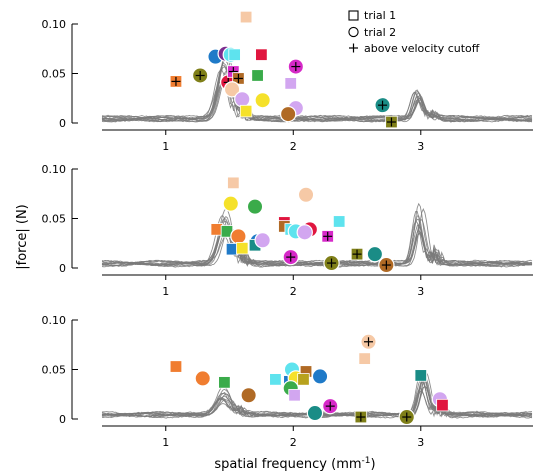  What do you see at coordinates (373, 464) in the screenshot?
I see `x-axis-label-end: )` at bounding box center [373, 464].